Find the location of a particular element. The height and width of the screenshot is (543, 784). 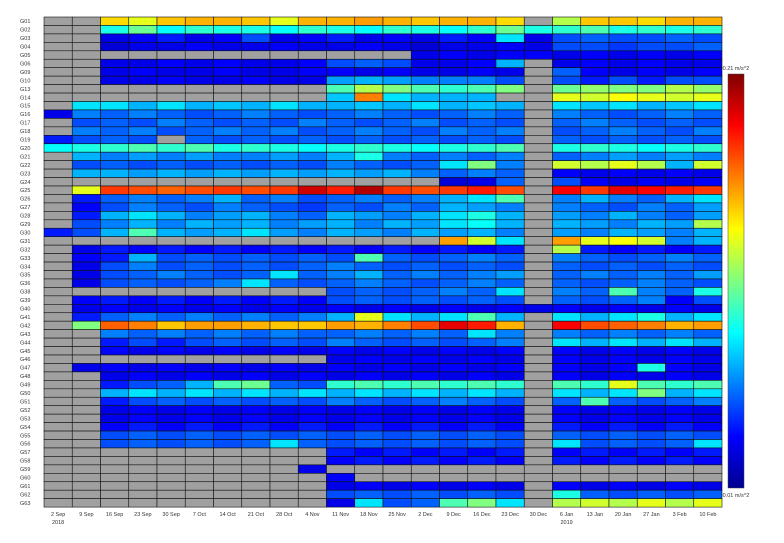

row-label-G63: G63 is located at coordinates (25, 504).